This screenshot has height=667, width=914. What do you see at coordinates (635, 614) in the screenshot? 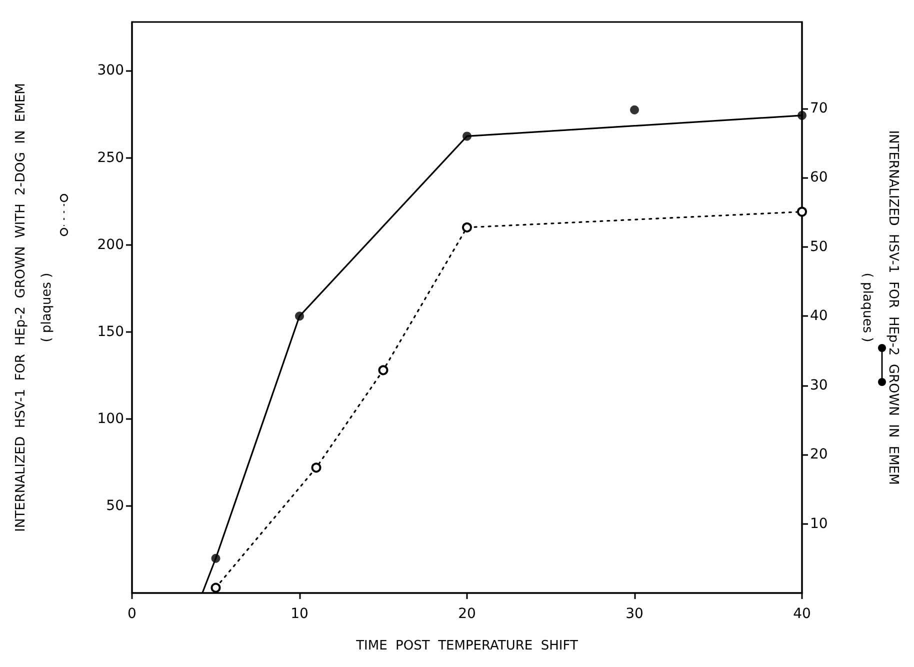
I see `x-tick-label: 30` at bounding box center [635, 614].